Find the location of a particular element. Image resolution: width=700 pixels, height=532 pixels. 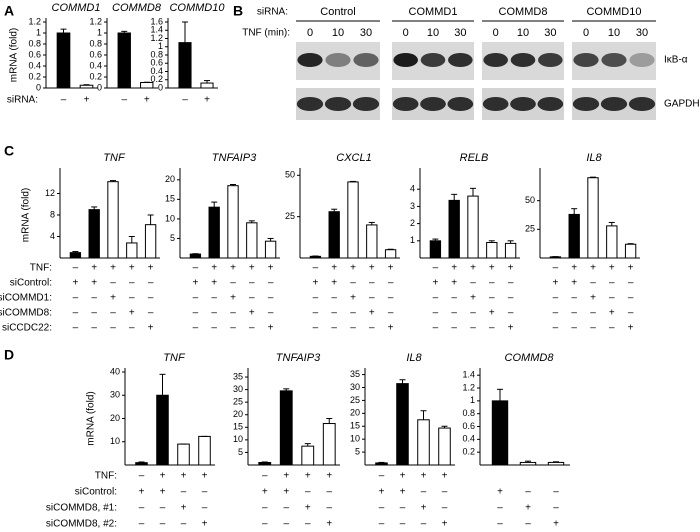

y-tick-label: 1.2 is located at coordinates (468, 387).